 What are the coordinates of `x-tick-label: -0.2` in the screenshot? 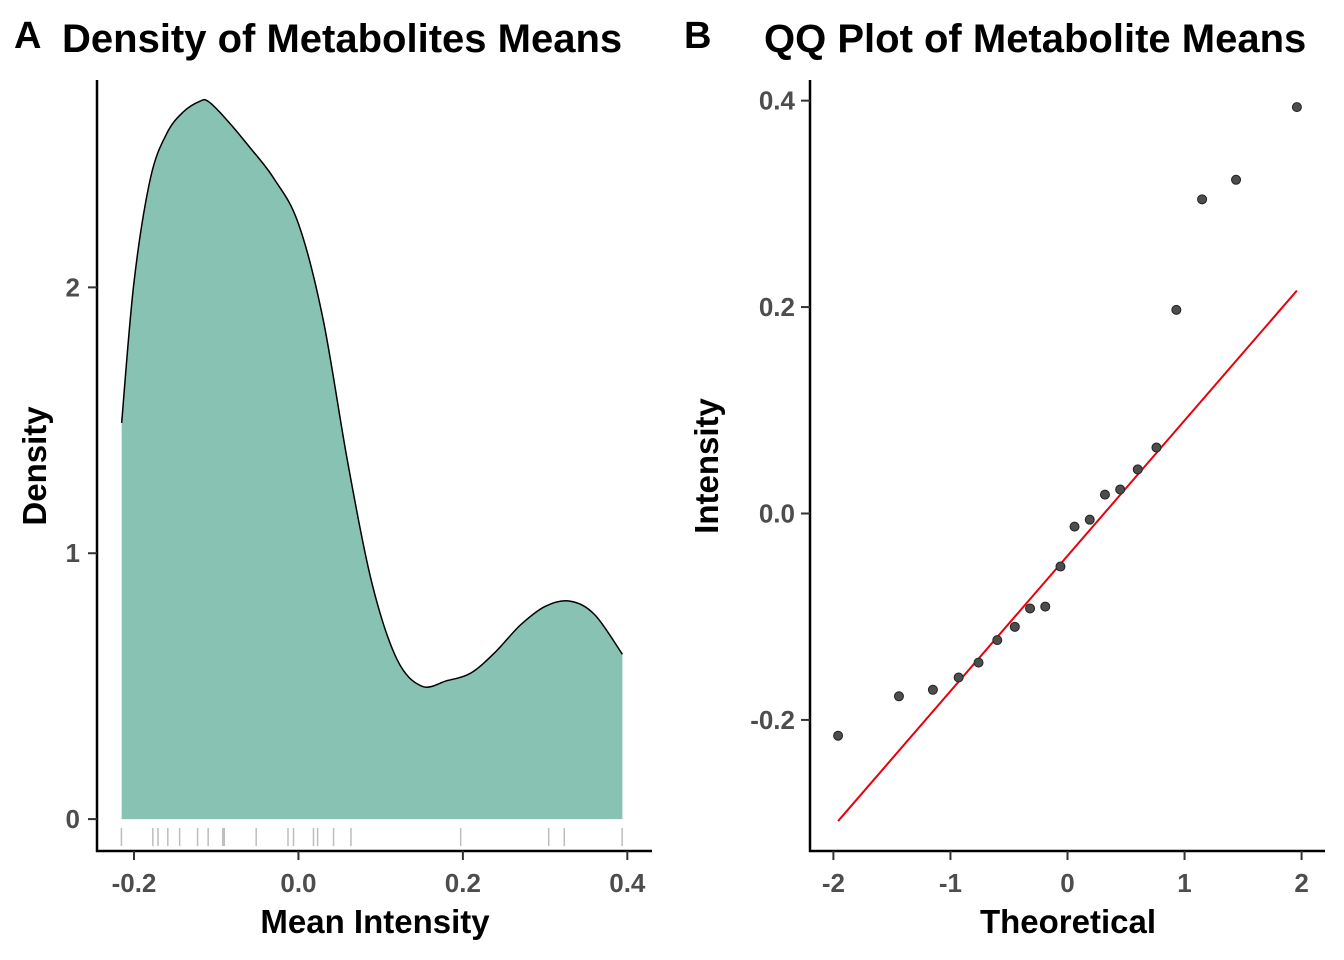 It's located at (134, 883).